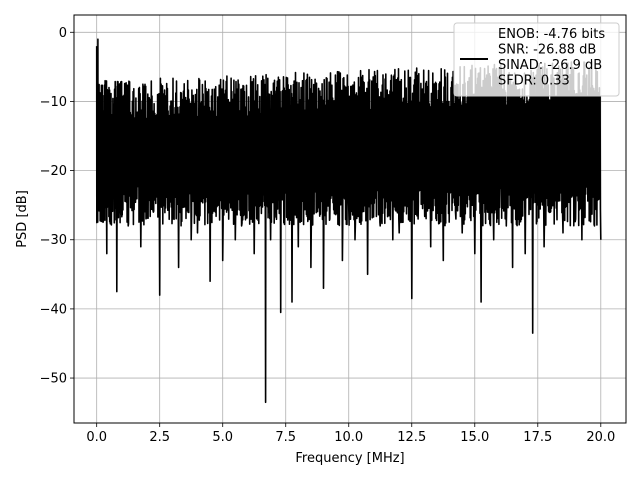  What do you see at coordinates (53, 171) in the screenshot?
I see `y-tick-label: −20` at bounding box center [53, 171].